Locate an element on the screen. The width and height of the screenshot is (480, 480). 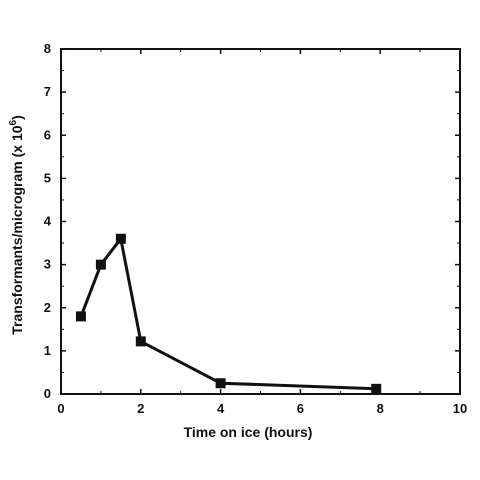
y-axis-title-exponent: 6 is located at coordinates (13, 122).